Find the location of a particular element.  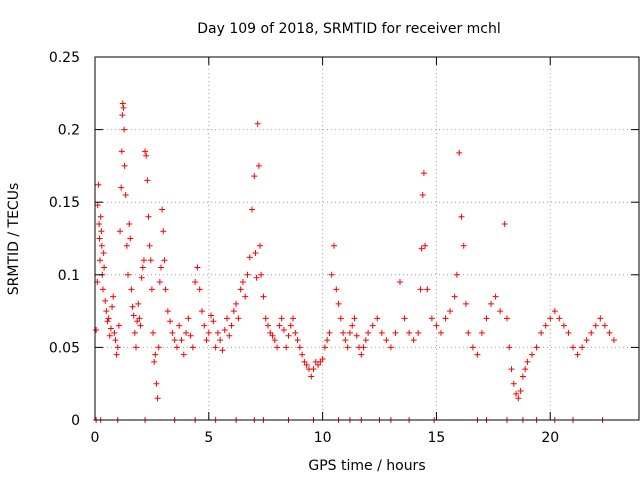

y-tick-label: 0 is located at coordinates (75, 421).